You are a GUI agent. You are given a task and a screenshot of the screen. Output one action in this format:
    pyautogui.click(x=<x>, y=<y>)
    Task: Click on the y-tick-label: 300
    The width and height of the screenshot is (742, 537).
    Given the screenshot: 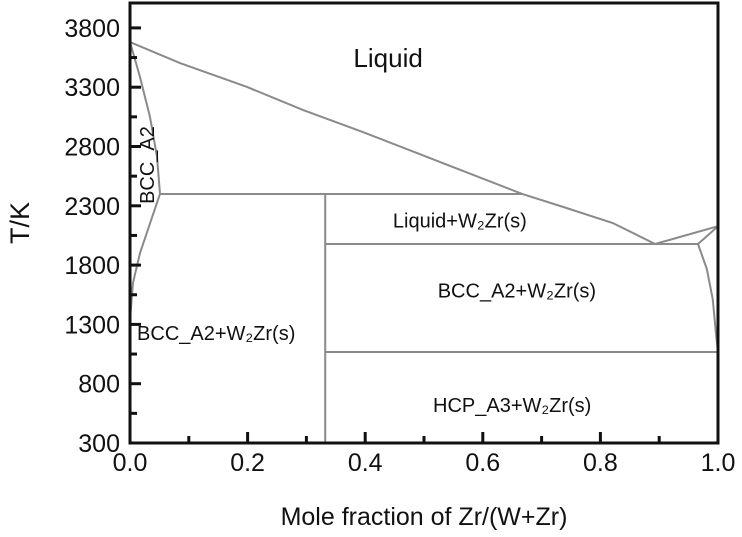 What is the action you would take?
    pyautogui.click(x=99, y=444)
    